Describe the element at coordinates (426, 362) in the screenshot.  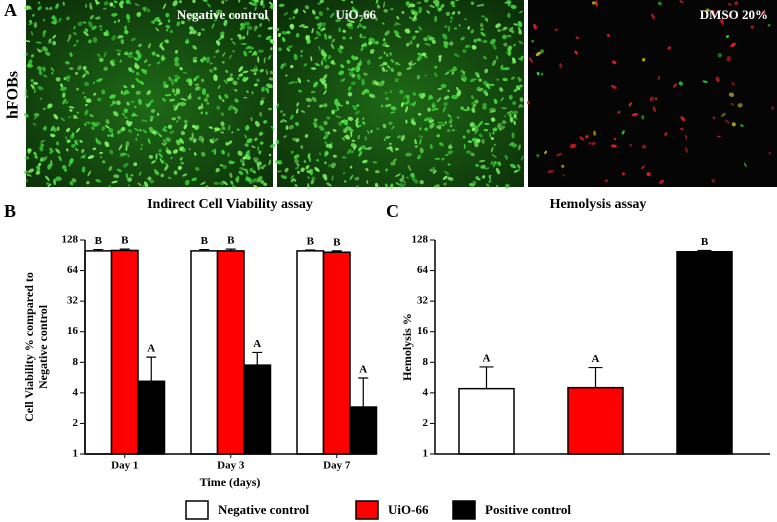
I see `y-tick-label: 8` at that location.